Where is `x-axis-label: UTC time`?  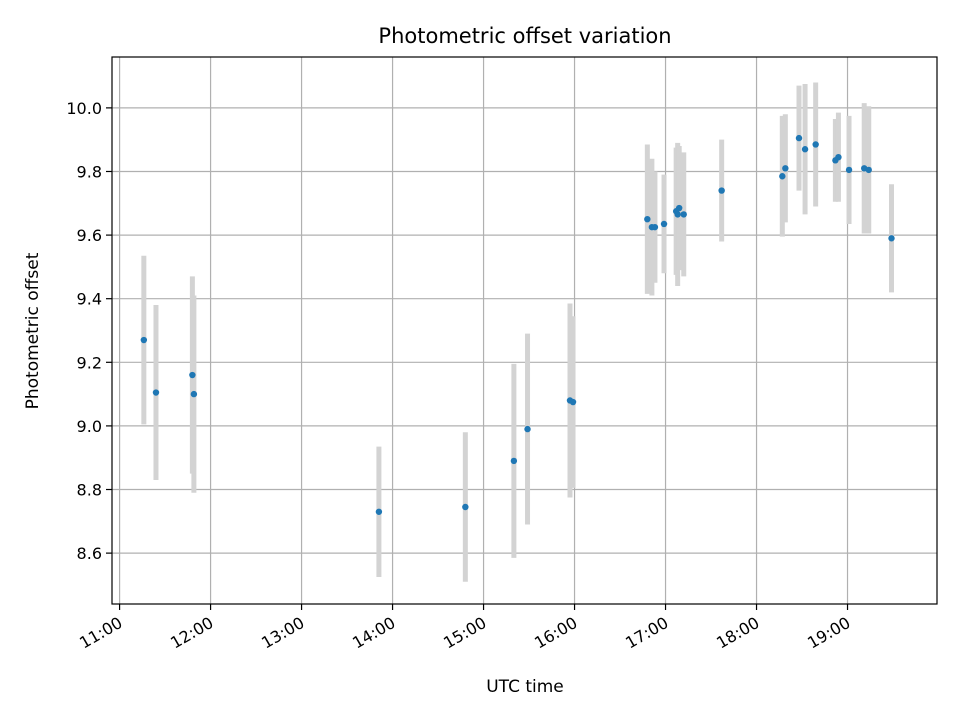 x-axis-label: UTC time is located at coordinates (525, 687).